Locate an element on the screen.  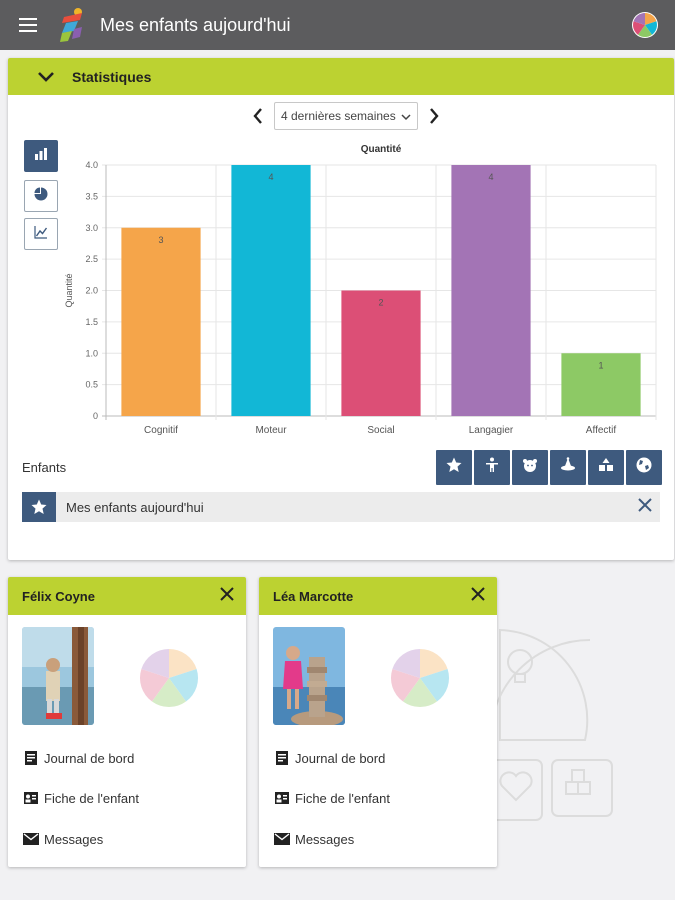
color-wheel-icon is located at coordinates (645, 25).